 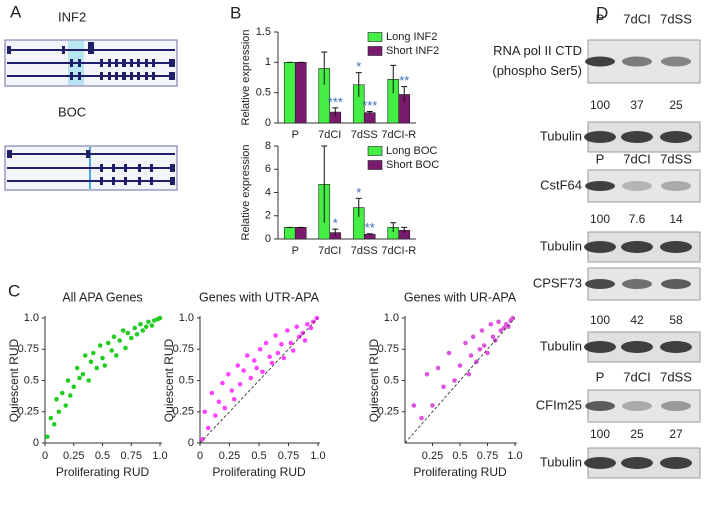 I want to click on quantification: 37, so click(x=637, y=105).